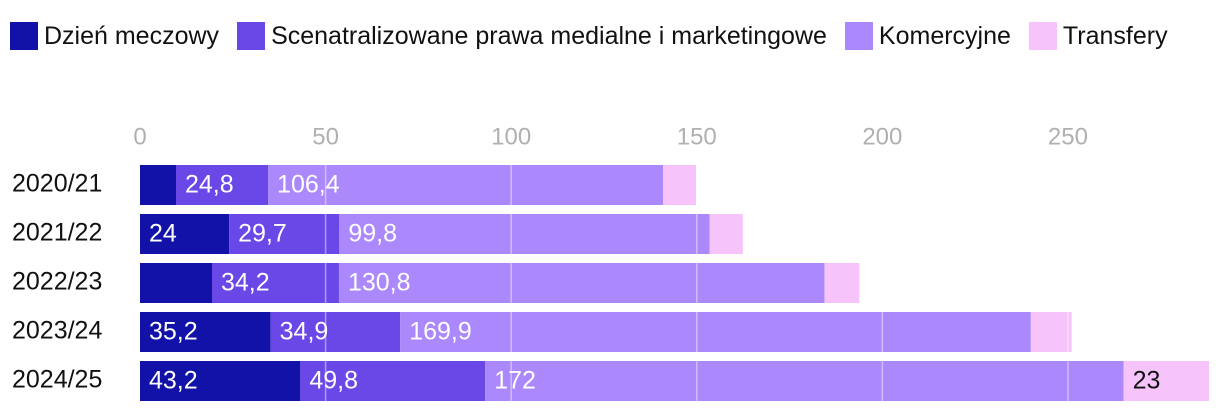  I want to click on data-label: 24,8, so click(209, 185).